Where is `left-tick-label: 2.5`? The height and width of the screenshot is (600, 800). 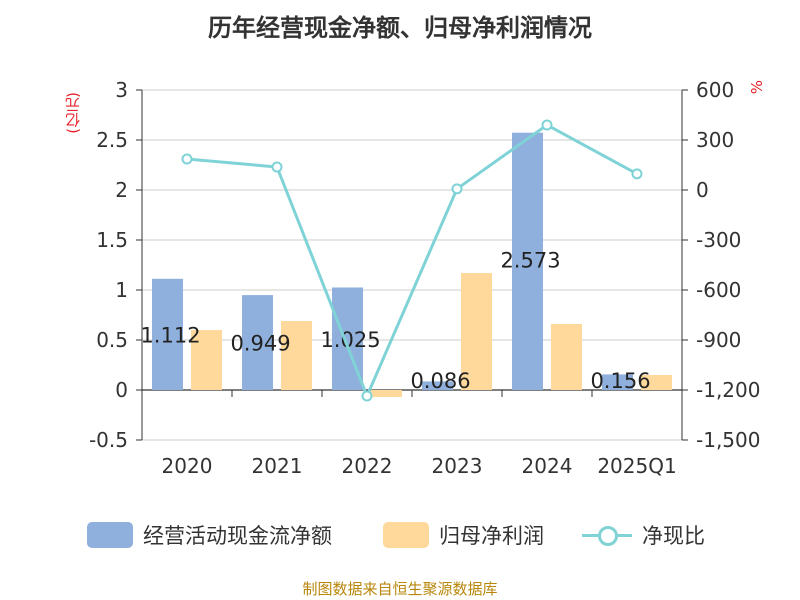
left-tick-label: 2.5 is located at coordinates (112, 140).